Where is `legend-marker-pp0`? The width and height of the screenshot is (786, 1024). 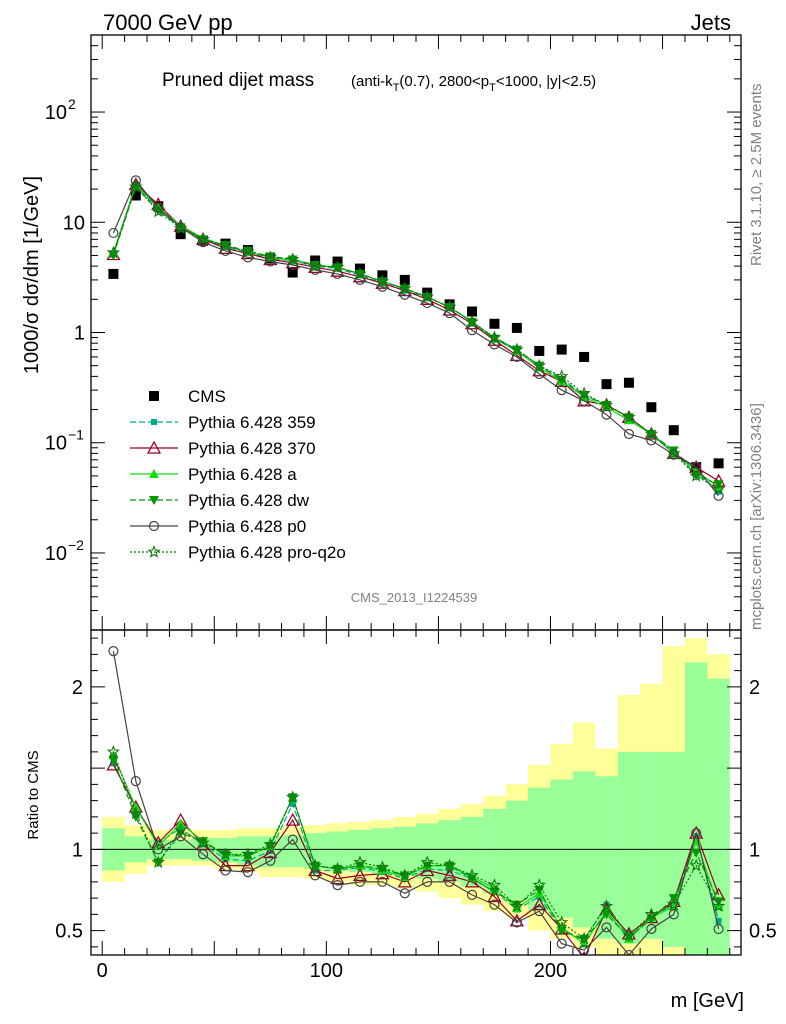 legend-marker-pp0 is located at coordinates (154, 526).